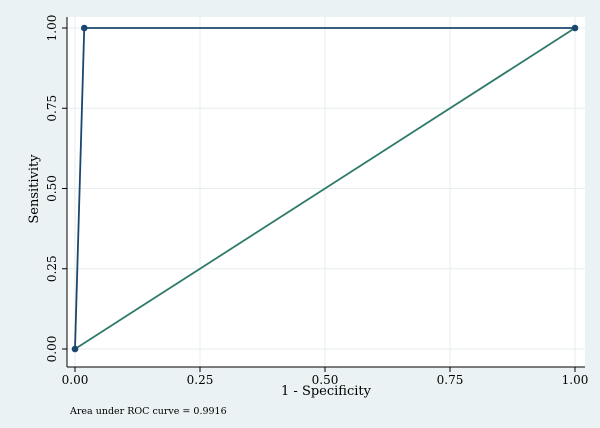  Describe the element at coordinates (52, 28) in the screenshot. I see `y-tick-label: 1.00` at that location.